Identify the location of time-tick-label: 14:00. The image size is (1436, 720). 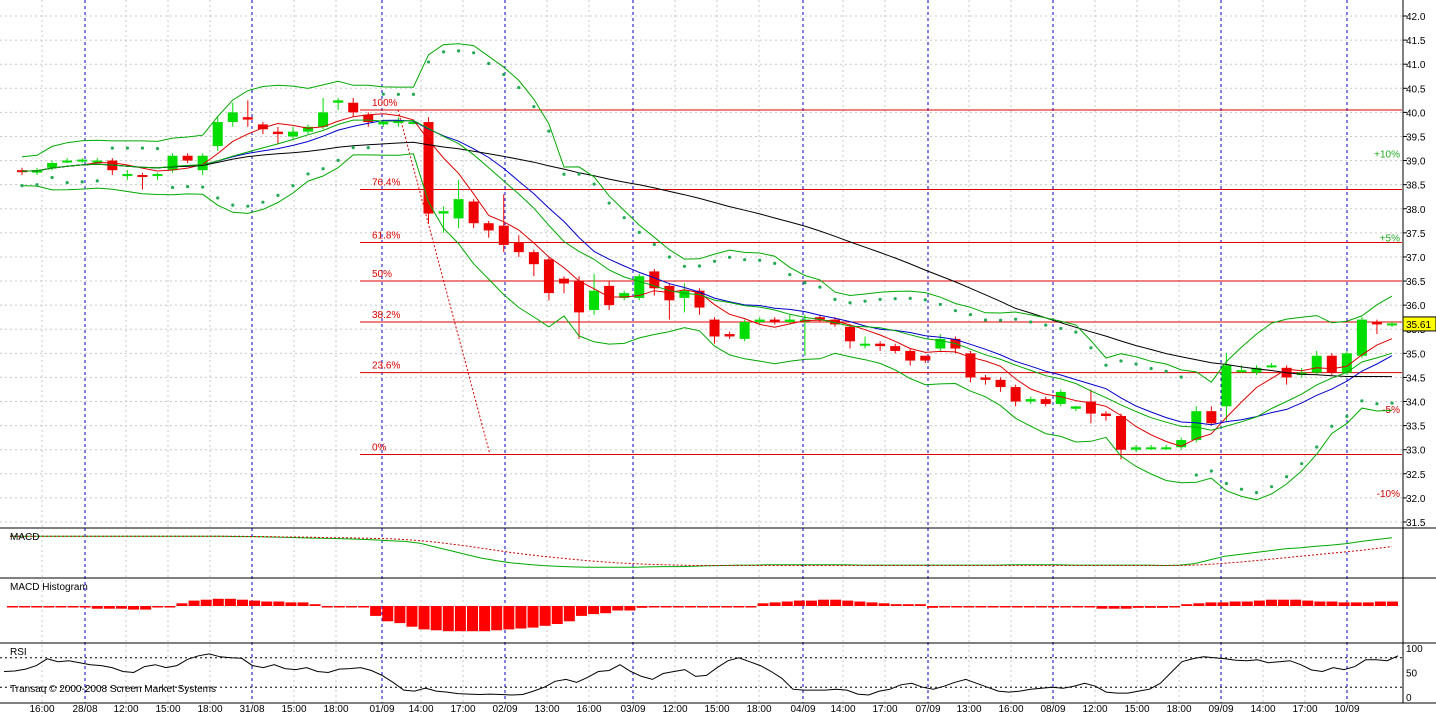
(420, 709).